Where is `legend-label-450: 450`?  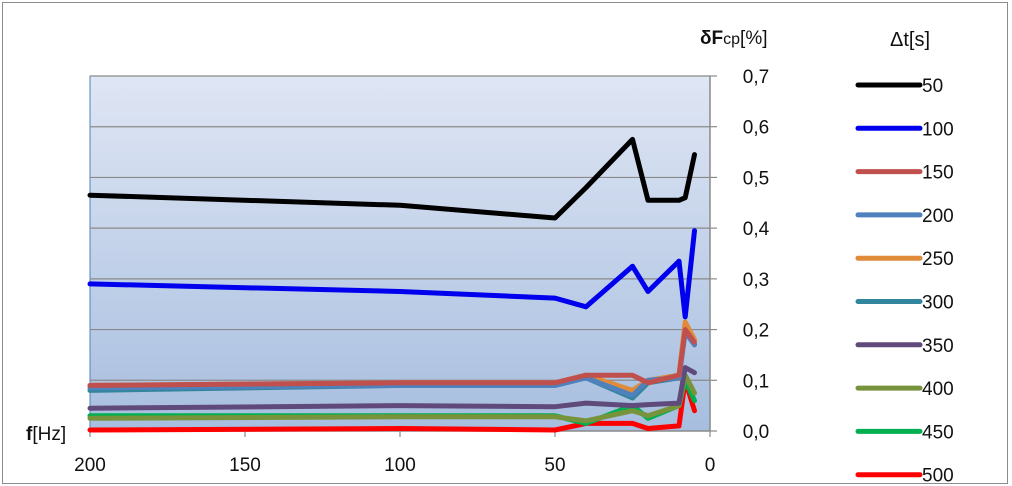 legend-label-450: 450 is located at coordinates (938, 432).